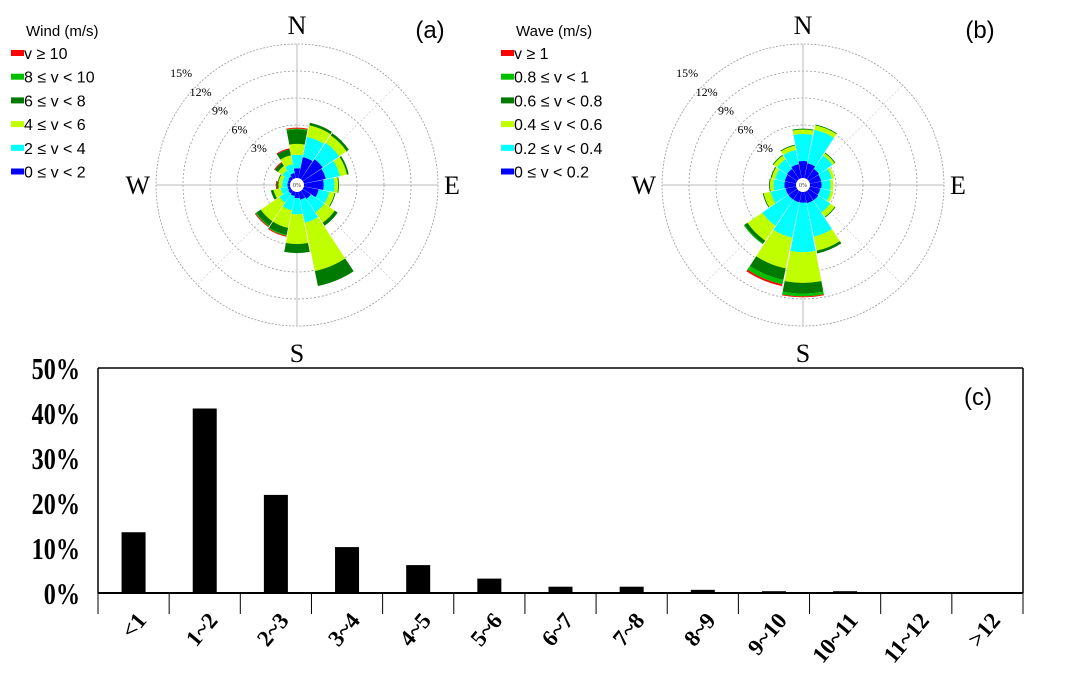  Describe the element at coordinates (772, 185) in the screenshot. I see `rose-sector-W-bin2` at that location.